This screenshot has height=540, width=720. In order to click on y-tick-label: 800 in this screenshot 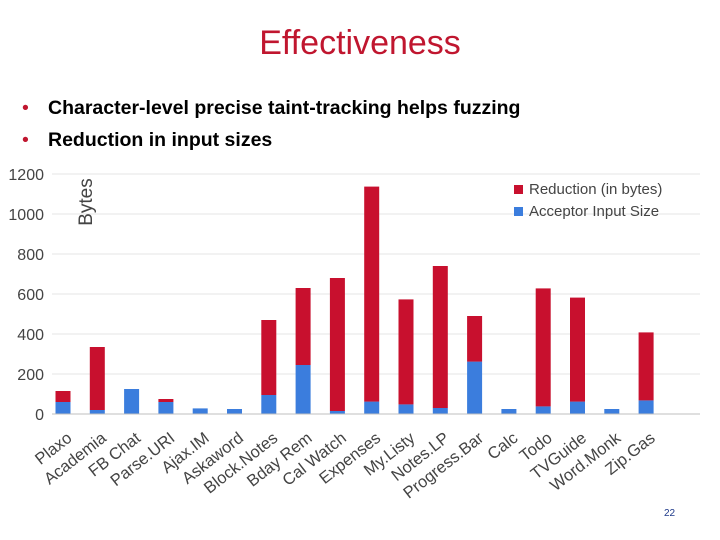, I will do `click(30, 255)`.